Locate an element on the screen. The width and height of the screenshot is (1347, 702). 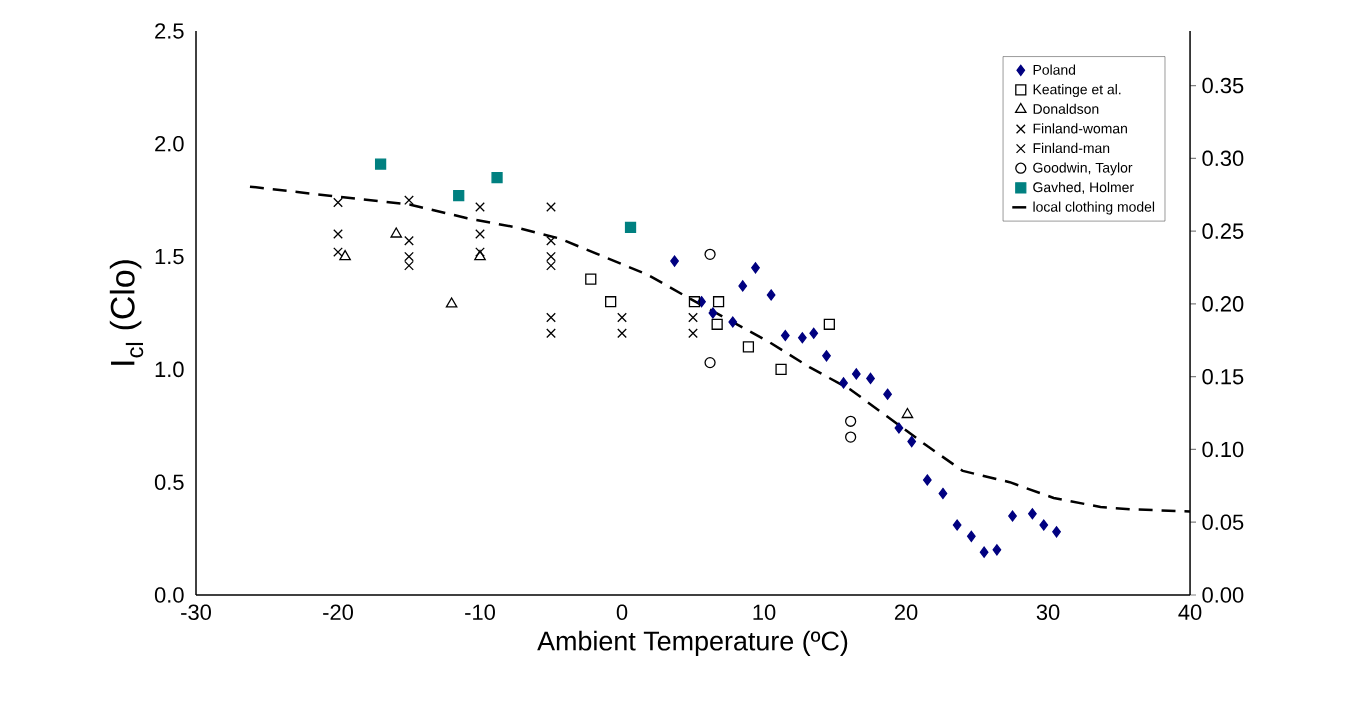
y-tick-label: 0.5 is located at coordinates (169, 482).